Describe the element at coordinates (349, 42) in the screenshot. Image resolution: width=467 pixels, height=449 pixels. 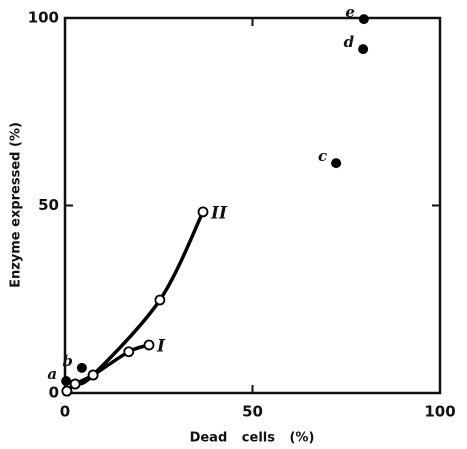
I see `point-label: d` at that location.